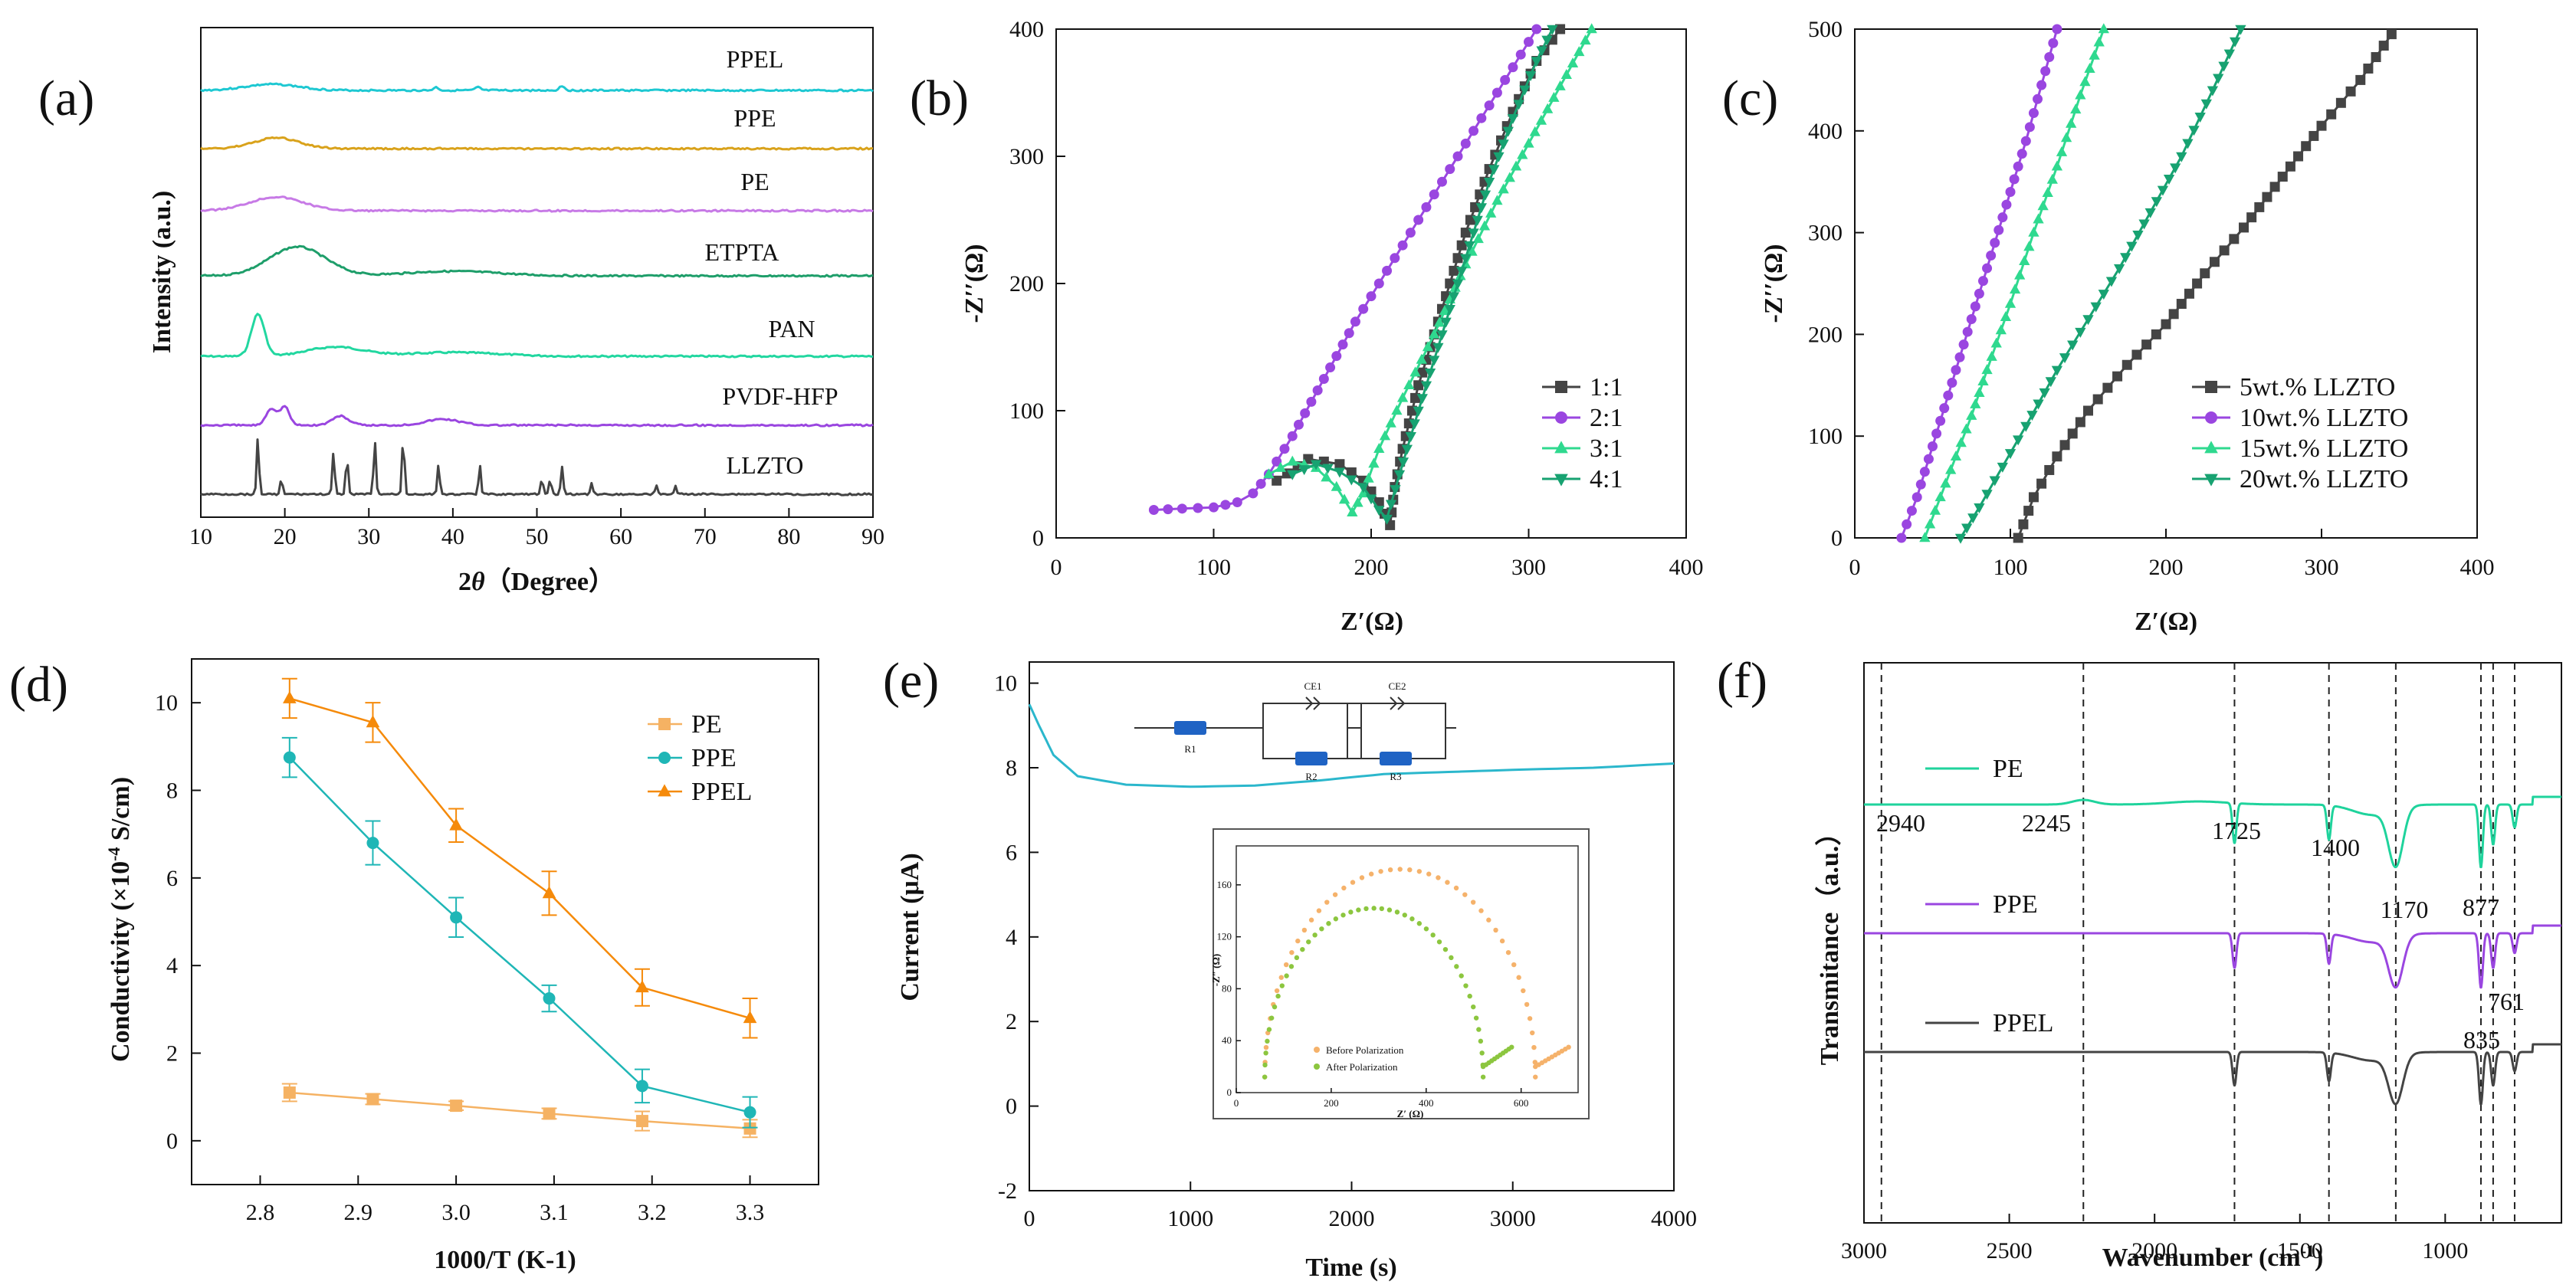  Describe the element at coordinates (1011, 938) in the screenshot. I see `y-tick-label: 4` at that location.